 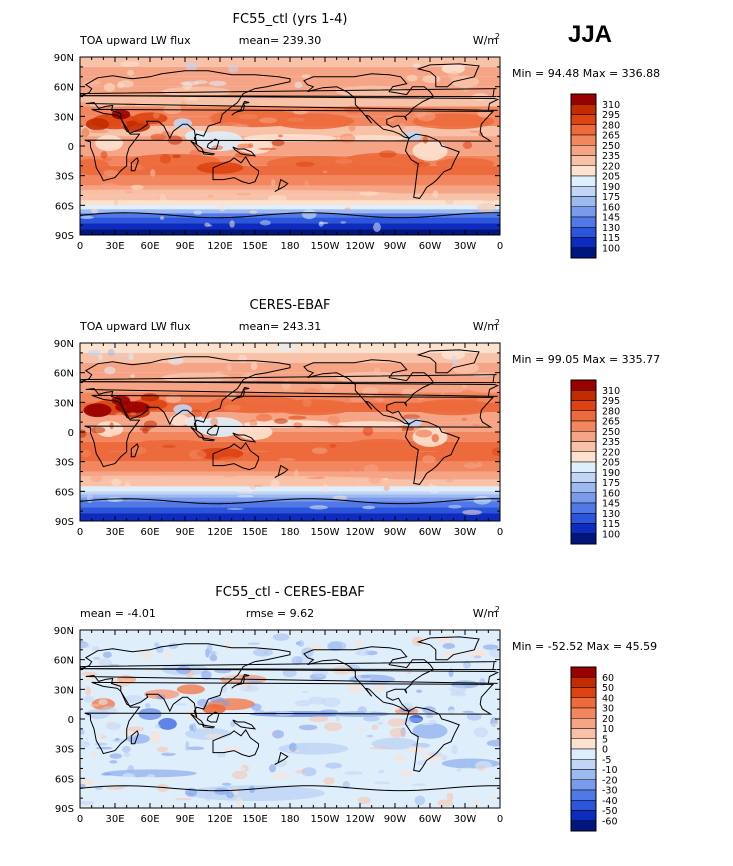 What do you see at coordinates (608, 698) in the screenshot?
I see `colorbar-level-label: 40` at bounding box center [608, 698].